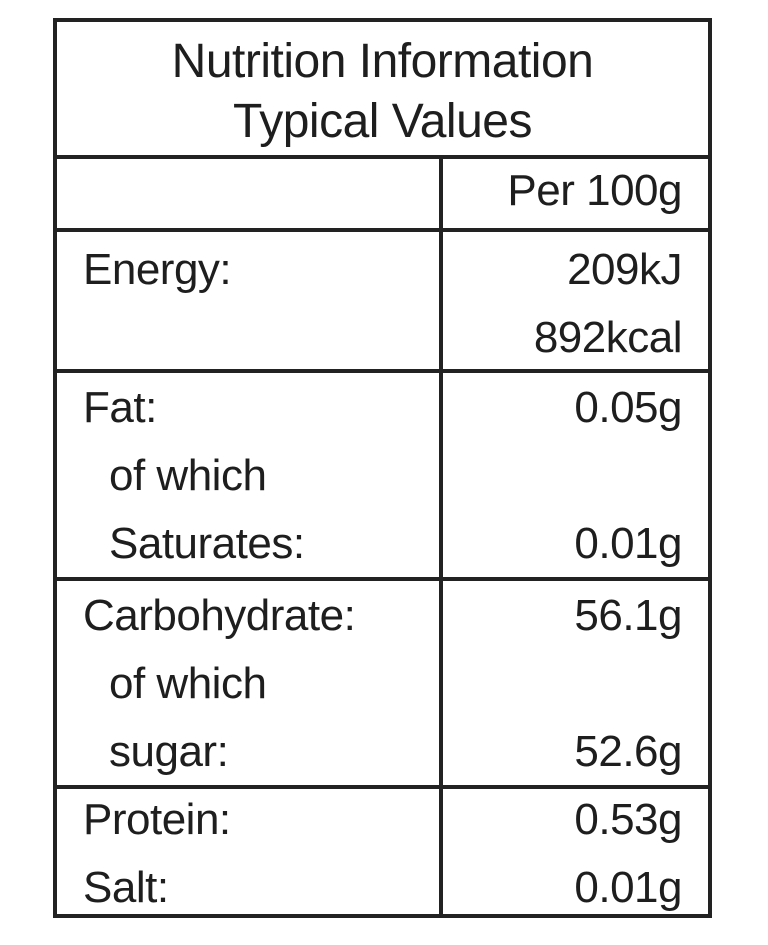 The width and height of the screenshot is (768, 945). I want to click on fat-label-cell: Fat: of which Saturates:, so click(258, 476).